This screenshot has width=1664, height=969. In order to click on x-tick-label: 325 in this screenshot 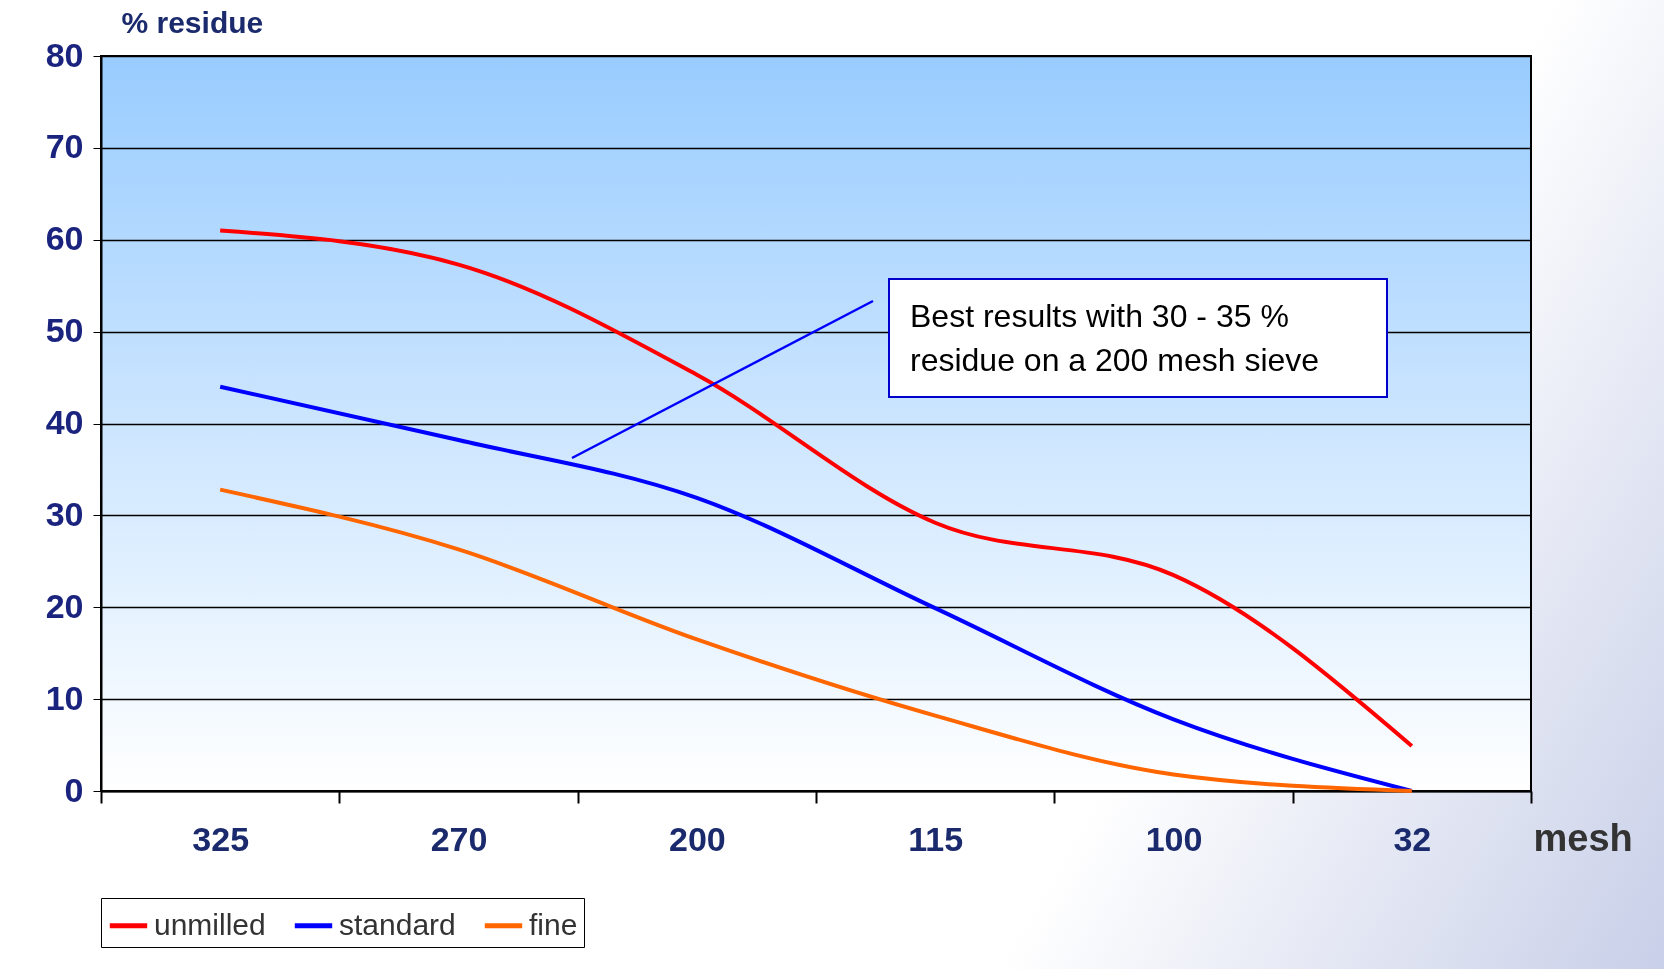, I will do `click(221, 838)`.